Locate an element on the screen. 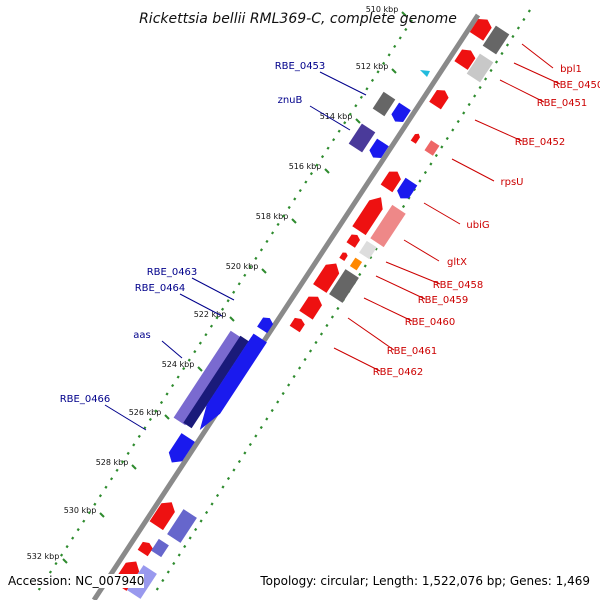  gene-label-right: gltX is located at coordinates (457, 262).